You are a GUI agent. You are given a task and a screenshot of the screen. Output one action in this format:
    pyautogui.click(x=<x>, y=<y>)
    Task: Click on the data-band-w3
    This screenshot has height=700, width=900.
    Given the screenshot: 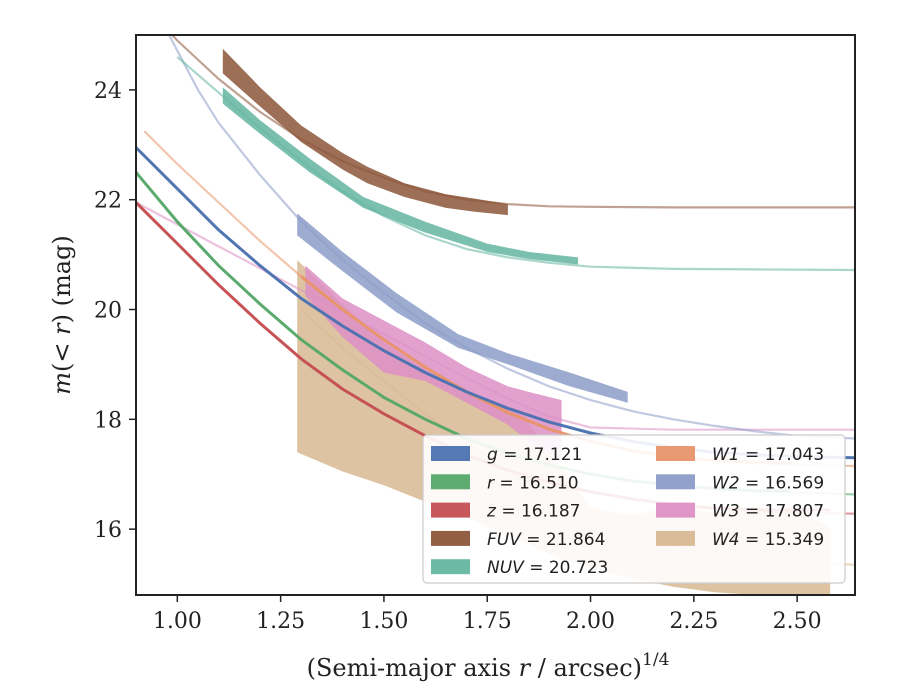 What is the action you would take?
    pyautogui.click(x=433, y=363)
    